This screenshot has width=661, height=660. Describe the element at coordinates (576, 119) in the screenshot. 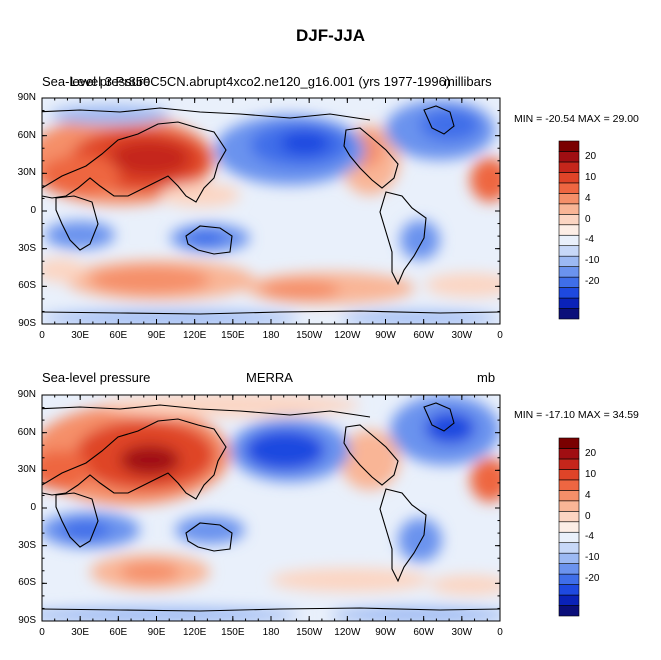

I see `panel1-min-max: MIN = -20.54 MAX = 29.00` at that location.